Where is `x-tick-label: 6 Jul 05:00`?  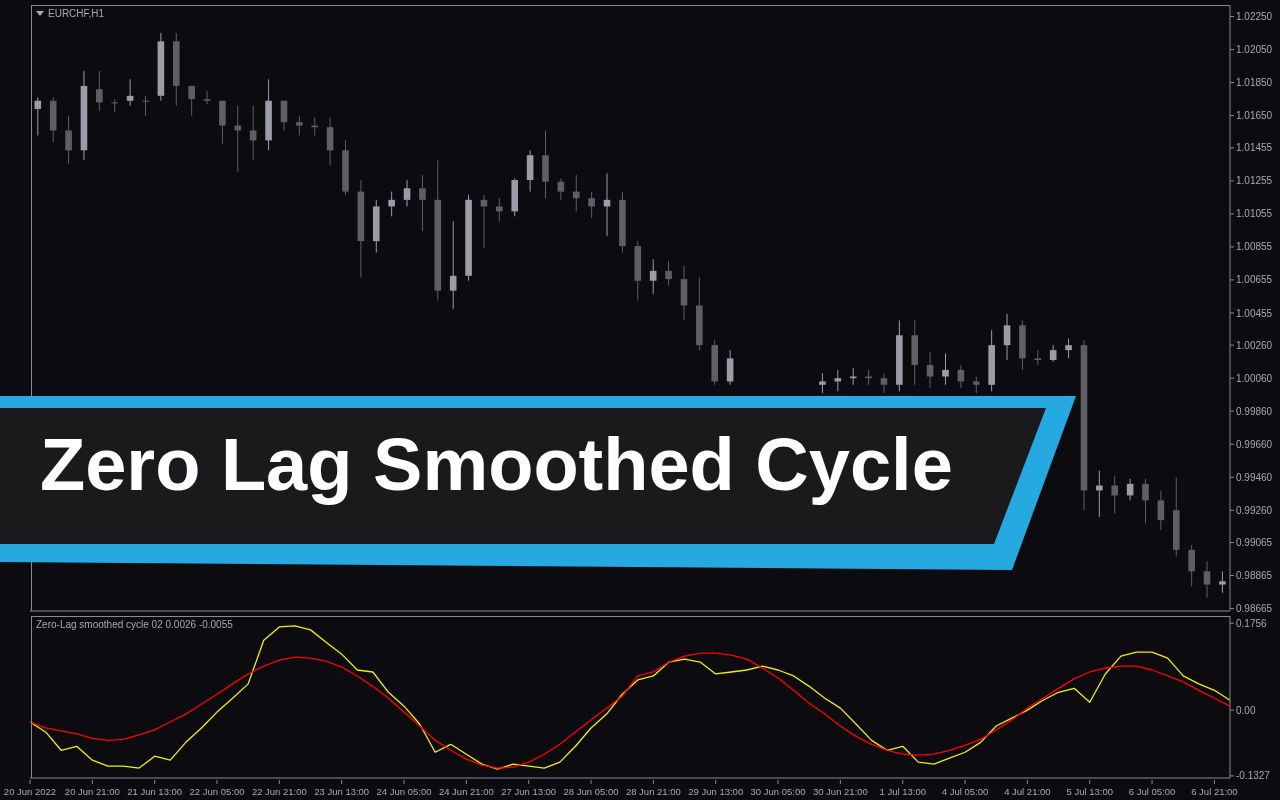 x-tick-label: 6 Jul 05:00 is located at coordinates (1152, 791).